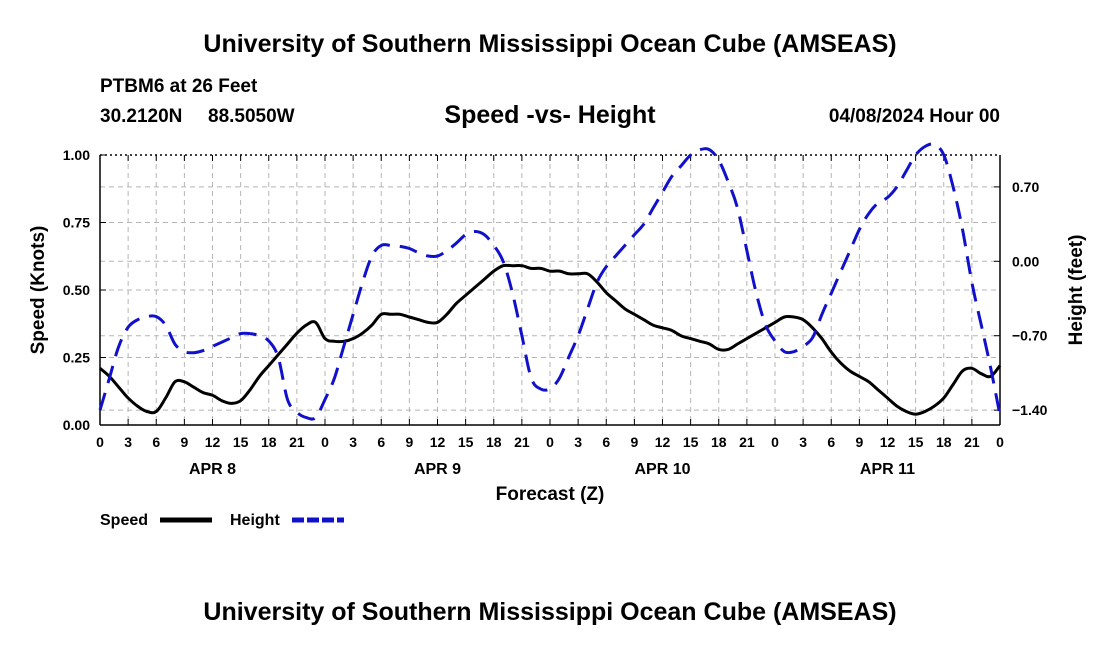 The width and height of the screenshot is (1100, 650). What do you see at coordinates (141, 116) in the screenshot?
I see `latitude-label: 30.2120N` at bounding box center [141, 116].